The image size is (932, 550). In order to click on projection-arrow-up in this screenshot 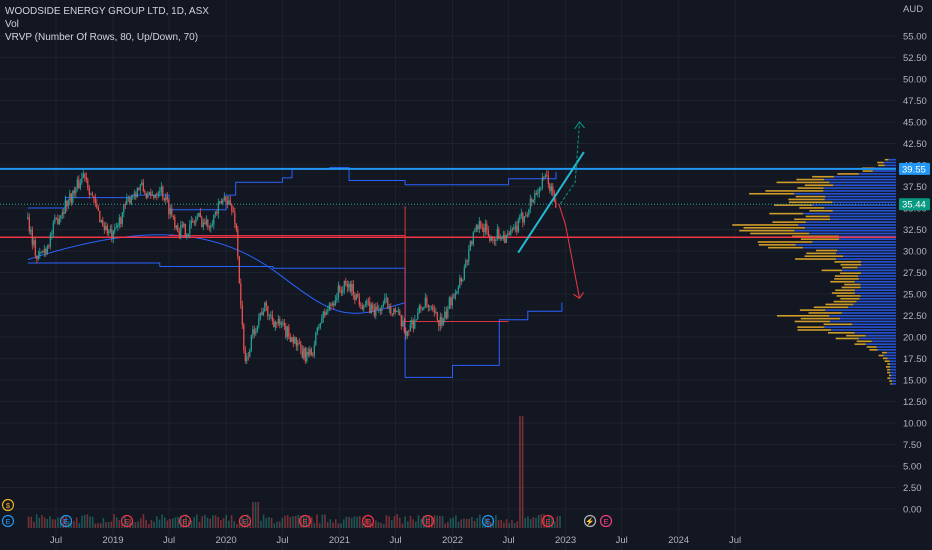, I will do `click(570, 162)`.